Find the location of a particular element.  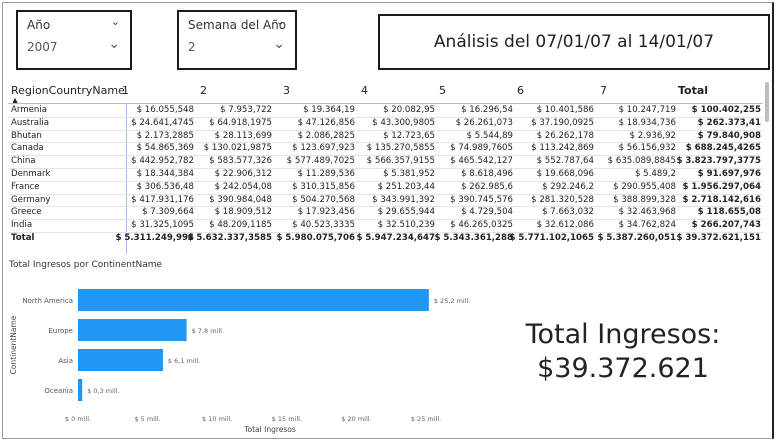

column-header: 2 is located at coordinates (203, 90).